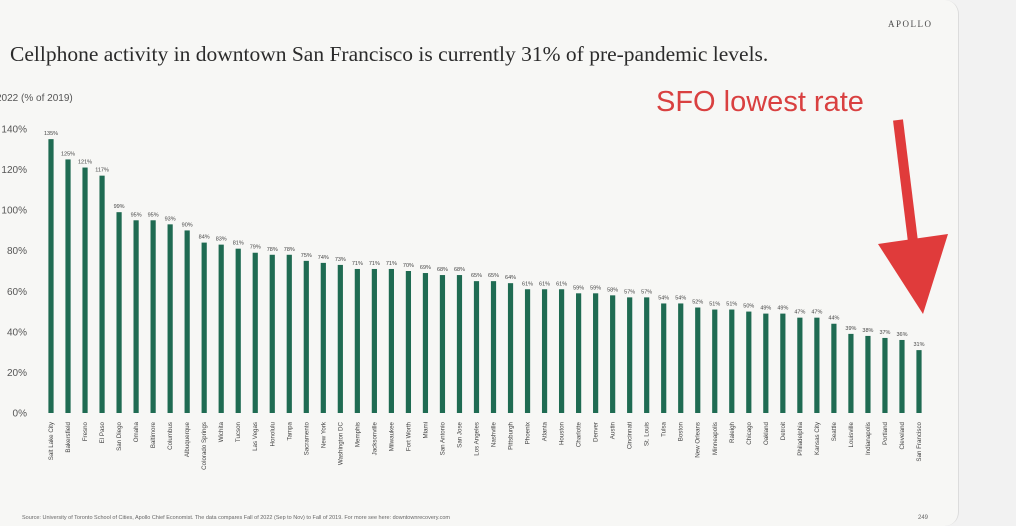 The image size is (1016, 526). I want to click on category-label: Nashville, so click(494, 434).